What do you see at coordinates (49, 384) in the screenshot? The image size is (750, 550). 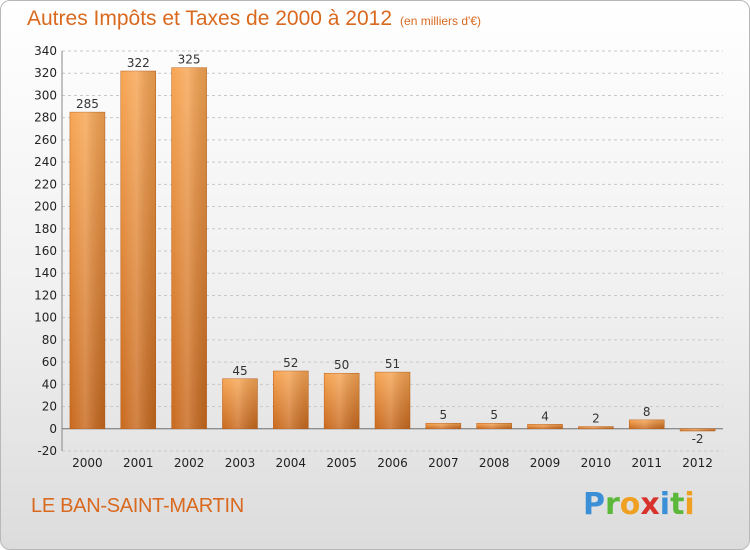 I see `y-tick-label: 40` at bounding box center [49, 384].